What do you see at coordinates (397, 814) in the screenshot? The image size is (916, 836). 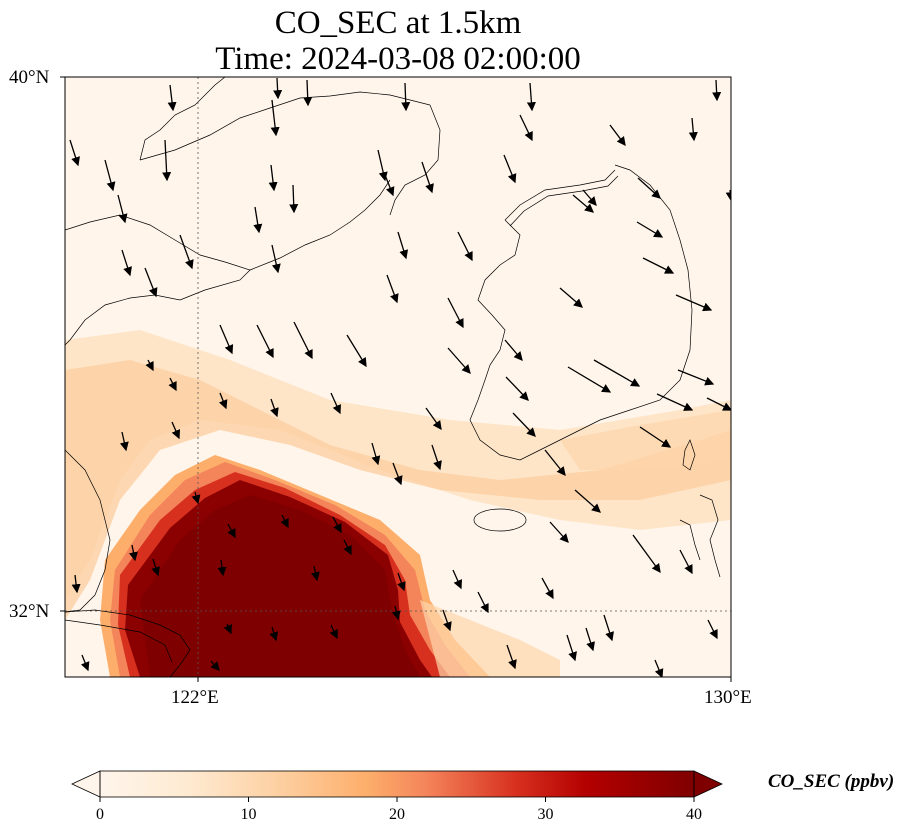 I see `colorbar-tick-20: 20` at bounding box center [397, 814].